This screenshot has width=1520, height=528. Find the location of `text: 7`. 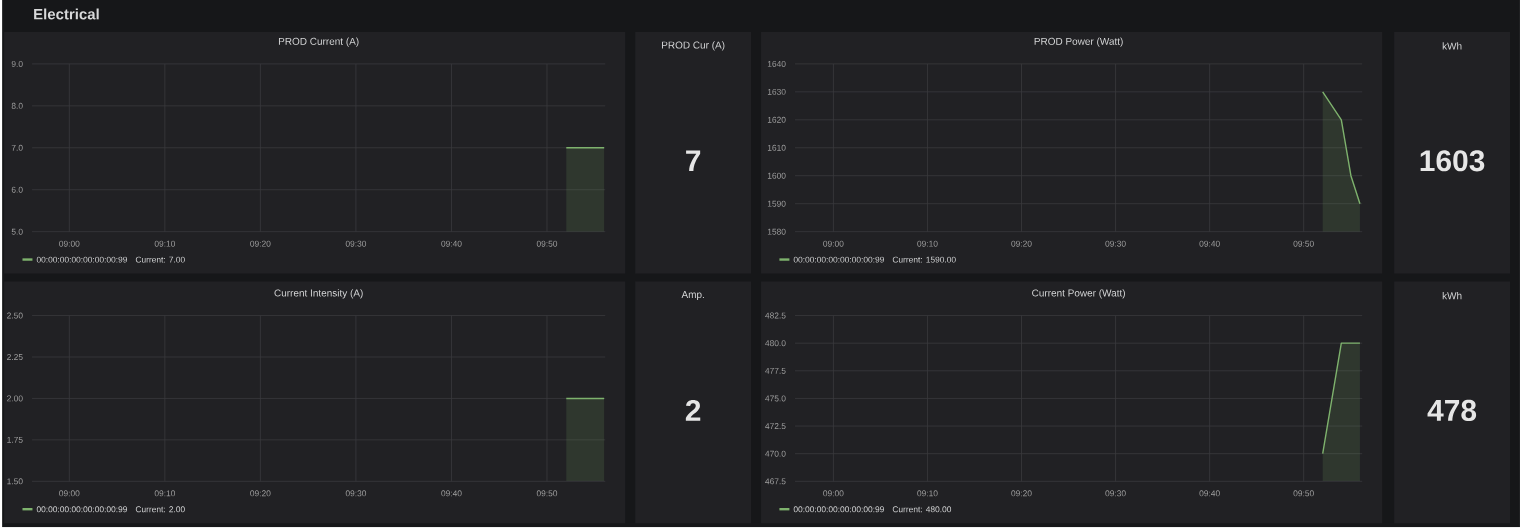

text: 7 is located at coordinates (693, 161).